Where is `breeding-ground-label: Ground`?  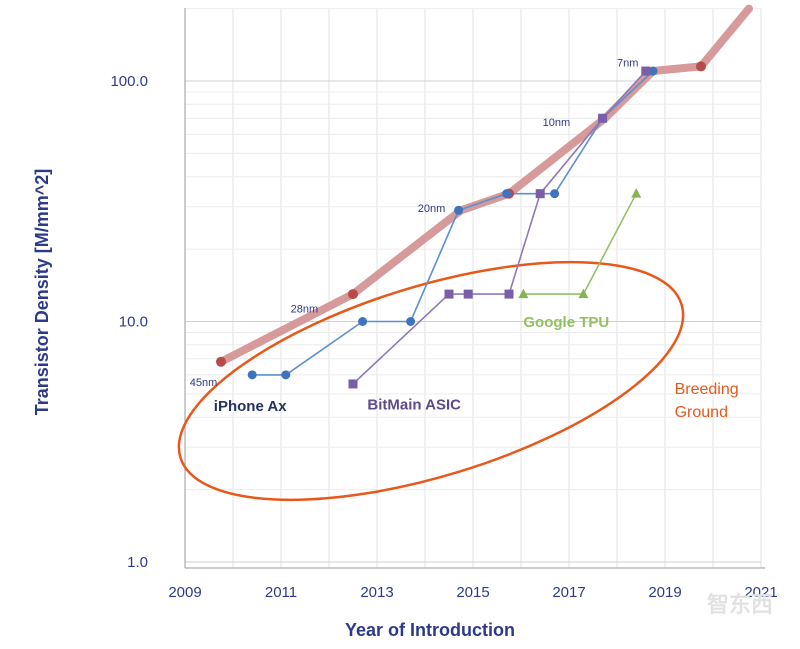
breeding-ground-label: Ground is located at coordinates (701, 412).